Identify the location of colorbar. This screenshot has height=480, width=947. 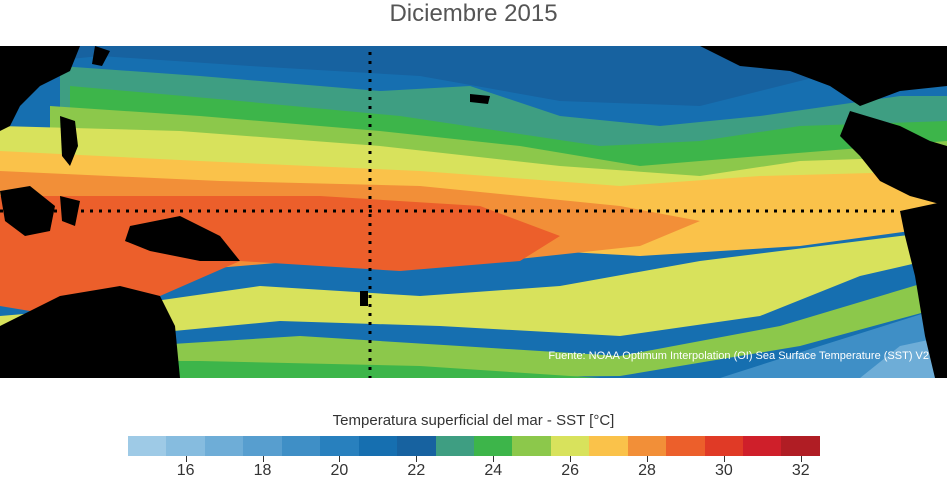
(474, 446).